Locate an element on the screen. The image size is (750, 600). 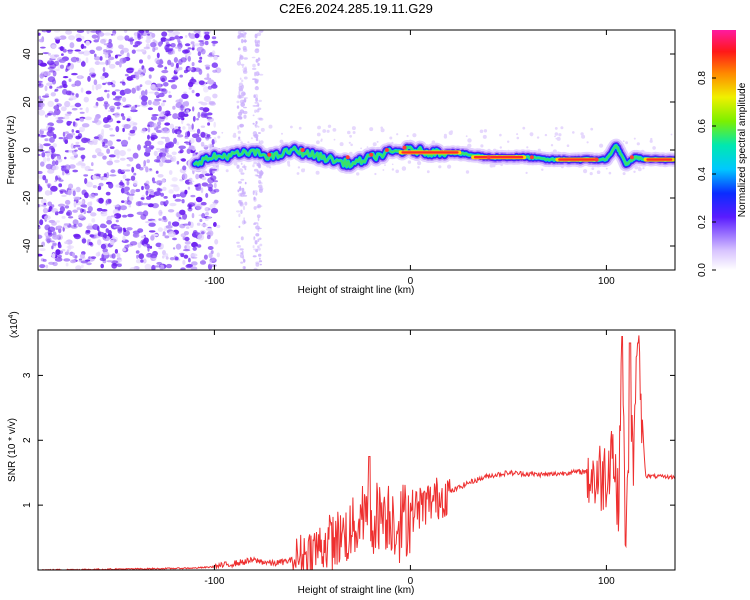
snr-y-scale-label: (x104) is located at coordinates (14, 324).